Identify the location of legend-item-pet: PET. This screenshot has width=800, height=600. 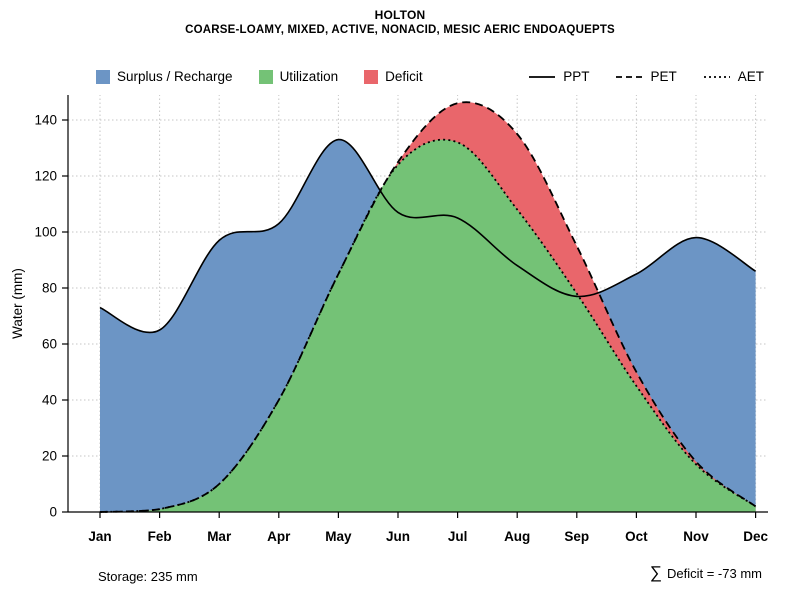
(646, 76).